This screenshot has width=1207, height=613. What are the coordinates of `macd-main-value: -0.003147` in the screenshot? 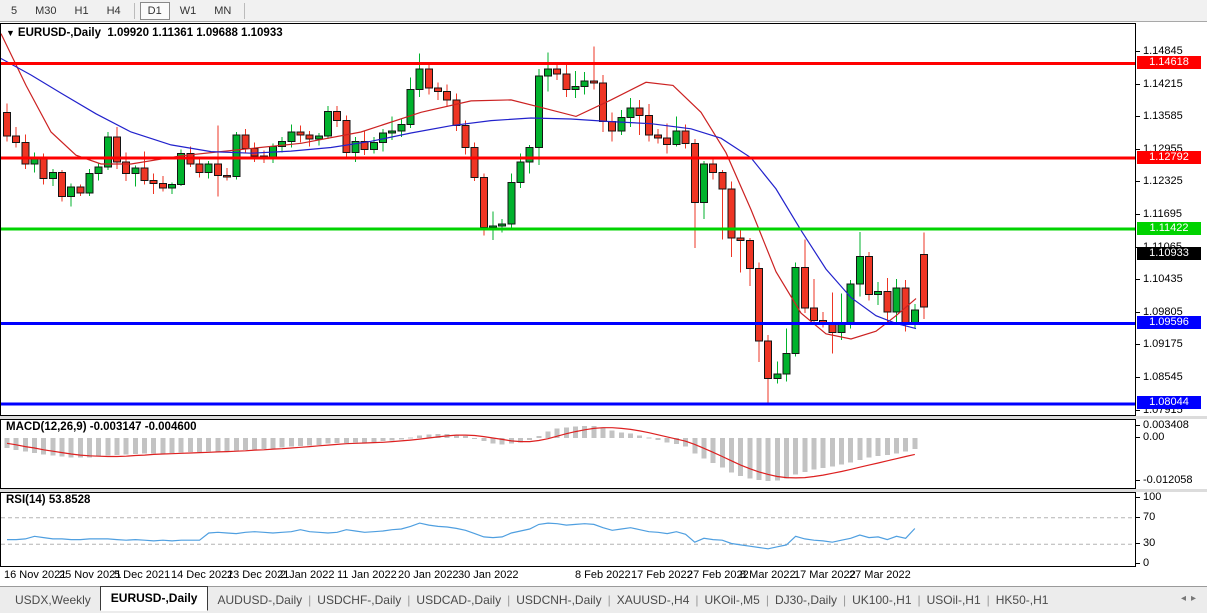 It's located at (115, 427).